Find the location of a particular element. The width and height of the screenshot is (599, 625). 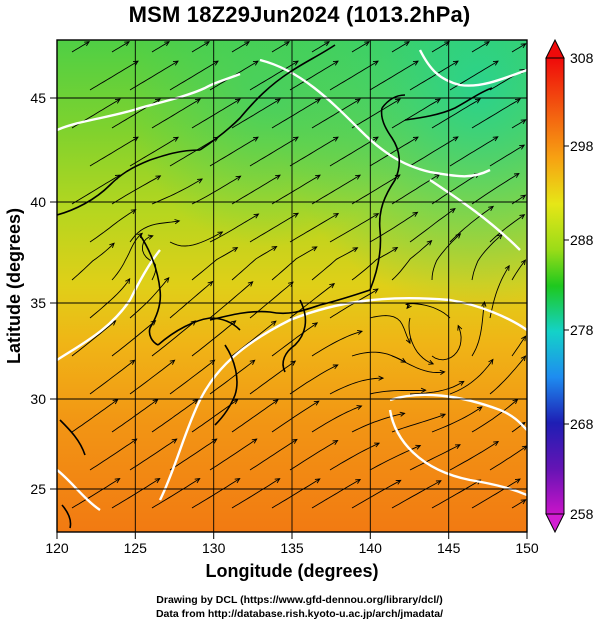

lon-tick-label: 135 is located at coordinates (292, 548).